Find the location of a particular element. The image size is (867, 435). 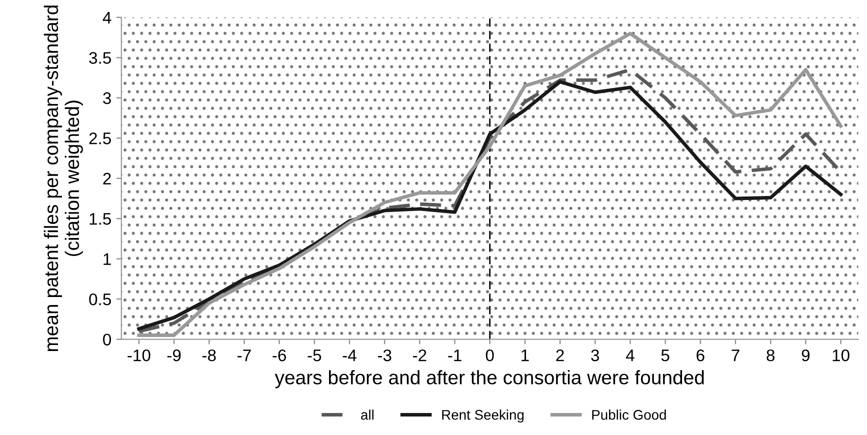

y-tick-label: 3 is located at coordinates (107, 98).